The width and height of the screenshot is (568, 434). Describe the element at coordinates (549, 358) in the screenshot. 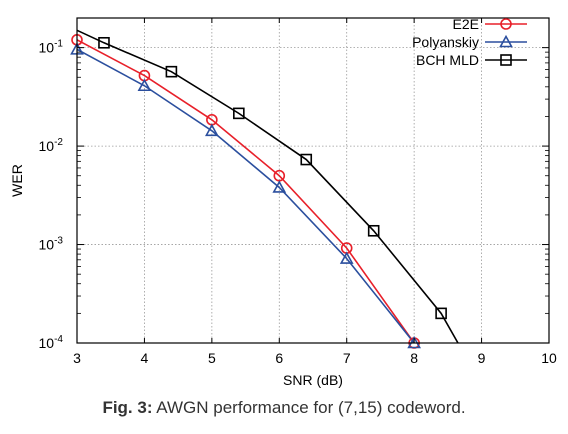

I see `x-tick-label: 10` at that location.